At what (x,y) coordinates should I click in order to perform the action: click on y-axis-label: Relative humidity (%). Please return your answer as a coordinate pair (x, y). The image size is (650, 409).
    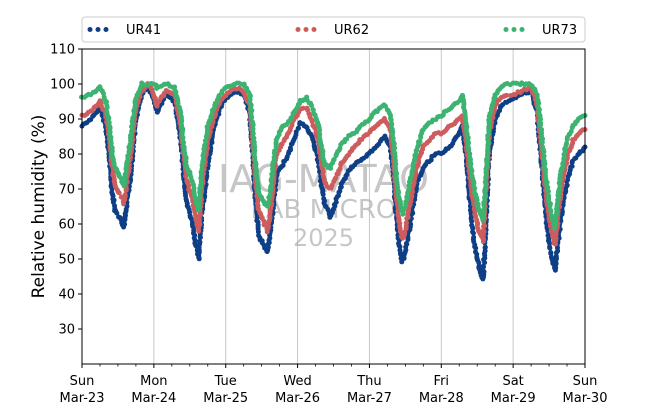
    Looking at the image, I should click on (39, 207).